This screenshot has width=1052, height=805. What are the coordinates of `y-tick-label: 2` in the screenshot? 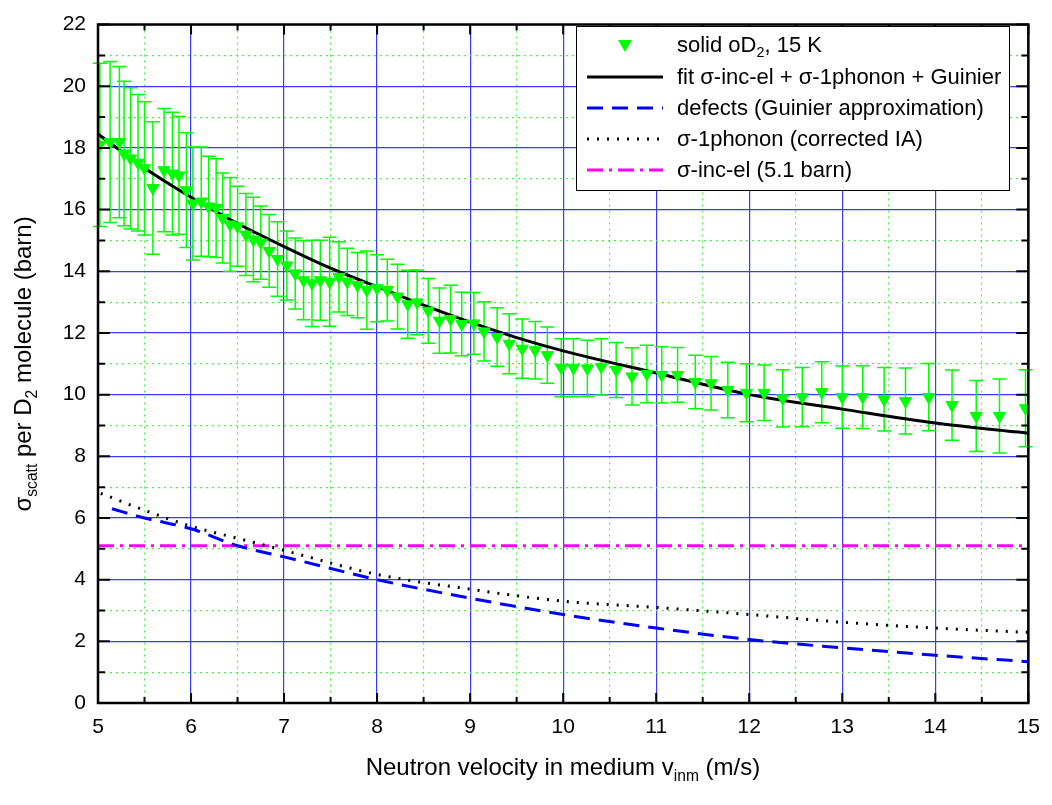 It's located at (80, 640).